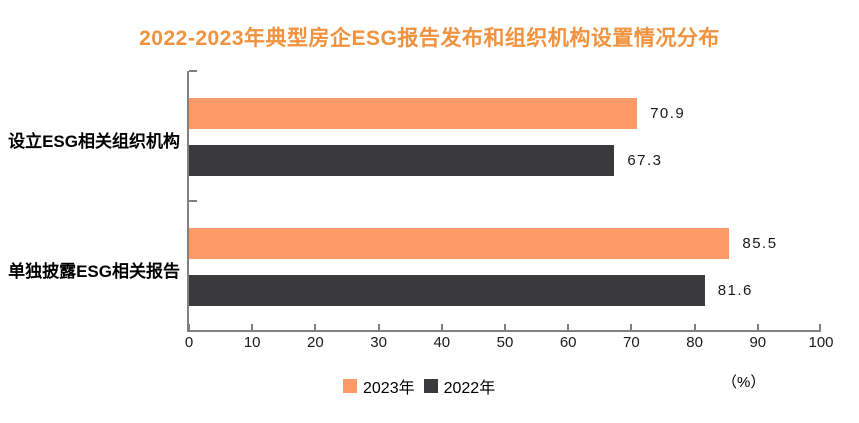 Image resolution: width=859 pixels, height=423 pixels. Describe the element at coordinates (469, 388) in the screenshot. I see `legend-label: 2022年` at that location.